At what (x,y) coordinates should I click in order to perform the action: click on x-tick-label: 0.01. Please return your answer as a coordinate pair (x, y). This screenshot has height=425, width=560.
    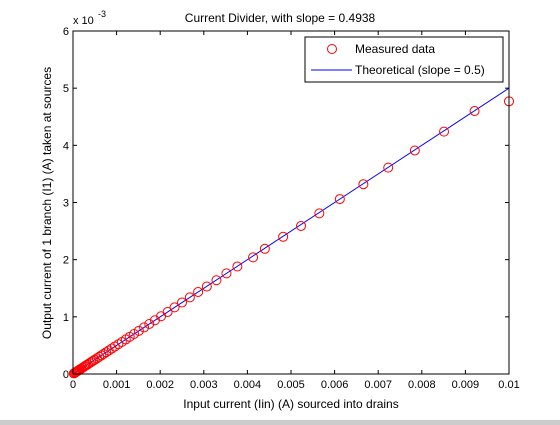
    Looking at the image, I should click on (508, 385).